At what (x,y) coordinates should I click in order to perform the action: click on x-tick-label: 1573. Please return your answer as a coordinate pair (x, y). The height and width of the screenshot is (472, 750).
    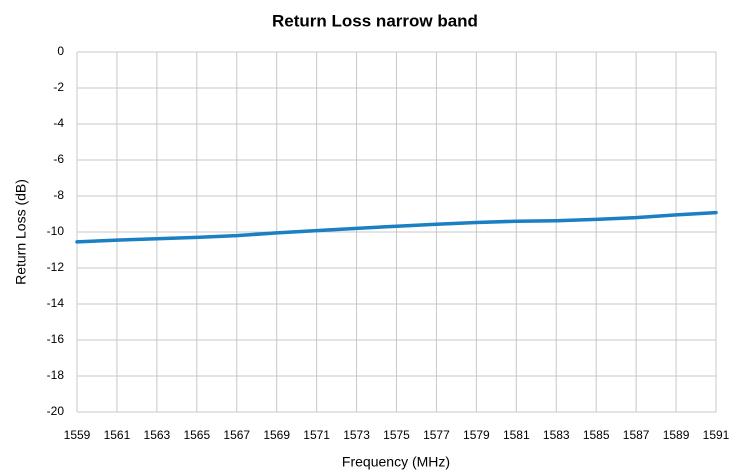
    Looking at the image, I should click on (356, 435).